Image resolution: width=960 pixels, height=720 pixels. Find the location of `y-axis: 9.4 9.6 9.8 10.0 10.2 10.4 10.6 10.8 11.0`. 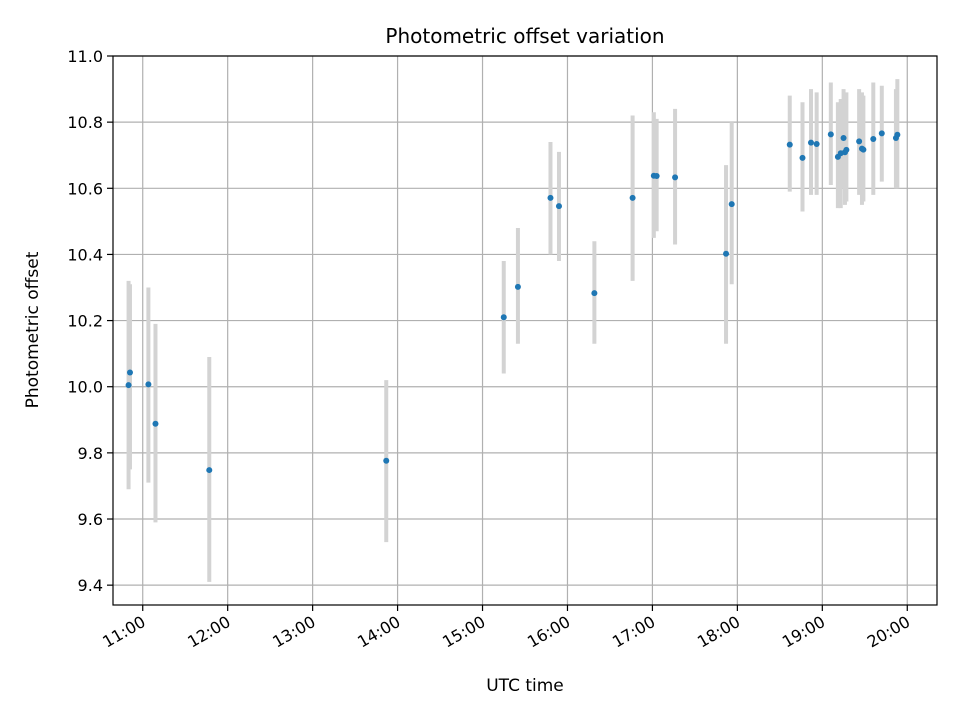

y-axis: 9.4 9.6 9.8 10.0 10.2 10.4 10.6 10.8 11.0 is located at coordinates (90, 321).